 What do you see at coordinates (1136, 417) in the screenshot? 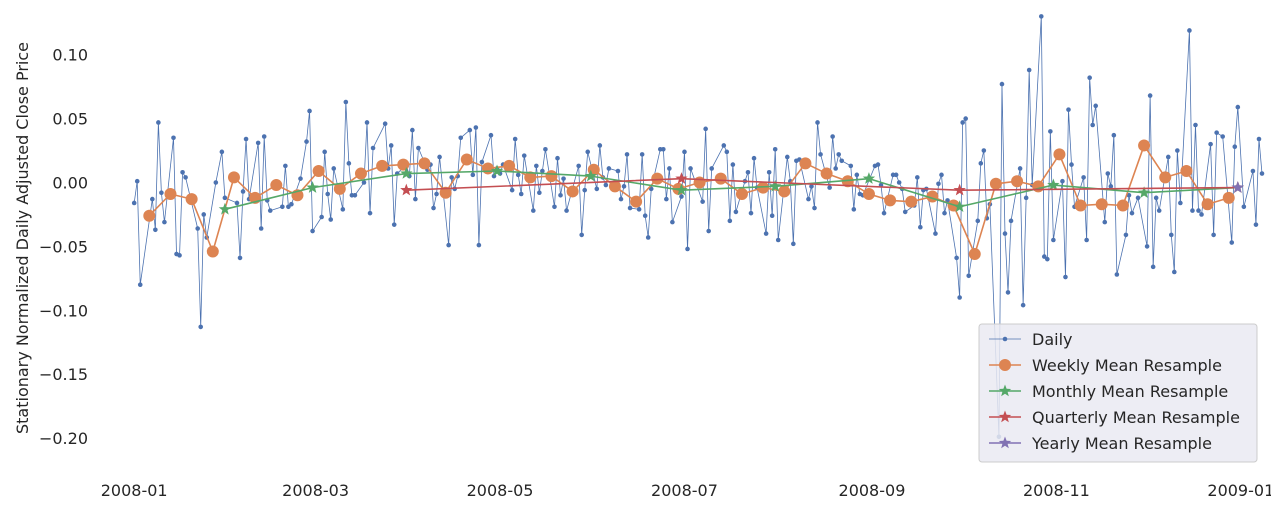
I see `legend-label: Quarterly Mean Resample` at bounding box center [1136, 417].